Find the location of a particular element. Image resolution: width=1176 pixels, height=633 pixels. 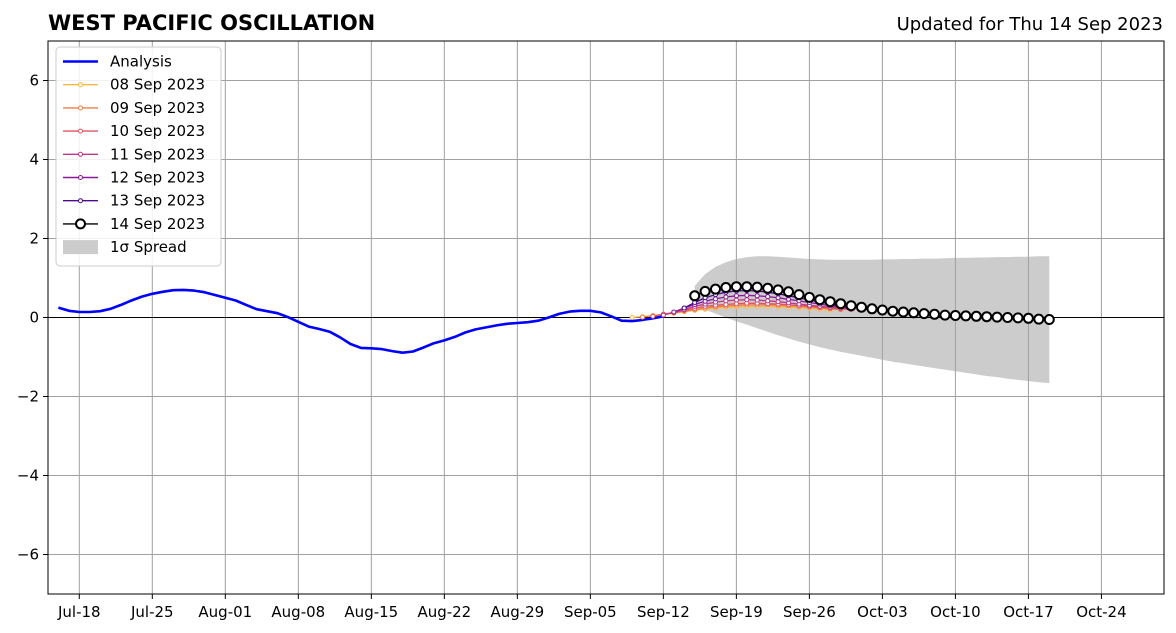

y-tick-label: −4 is located at coordinates (28, 476).